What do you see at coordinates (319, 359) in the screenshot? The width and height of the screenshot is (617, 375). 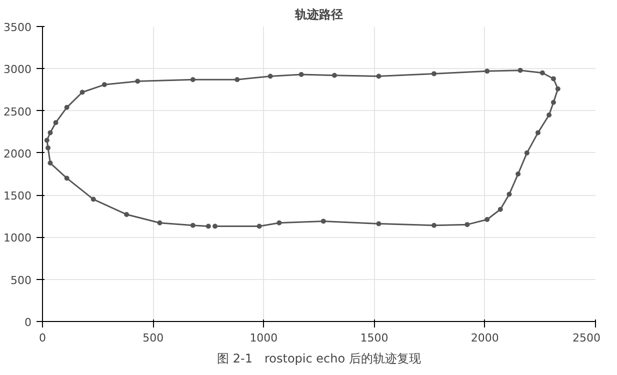 I see `caption: 图 2-1 rostopic echo 后的轨迹复现` at bounding box center [319, 359].